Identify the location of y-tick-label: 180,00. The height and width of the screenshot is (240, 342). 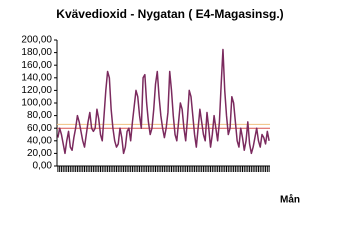
(36, 52).